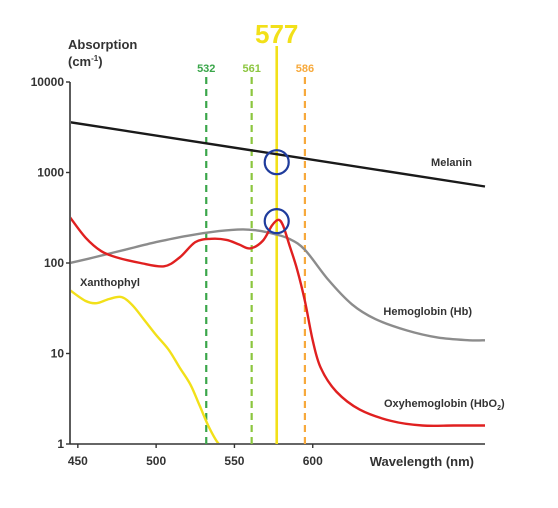  What do you see at coordinates (313, 461) in the screenshot?
I see `x-tick-label: 600` at bounding box center [313, 461].